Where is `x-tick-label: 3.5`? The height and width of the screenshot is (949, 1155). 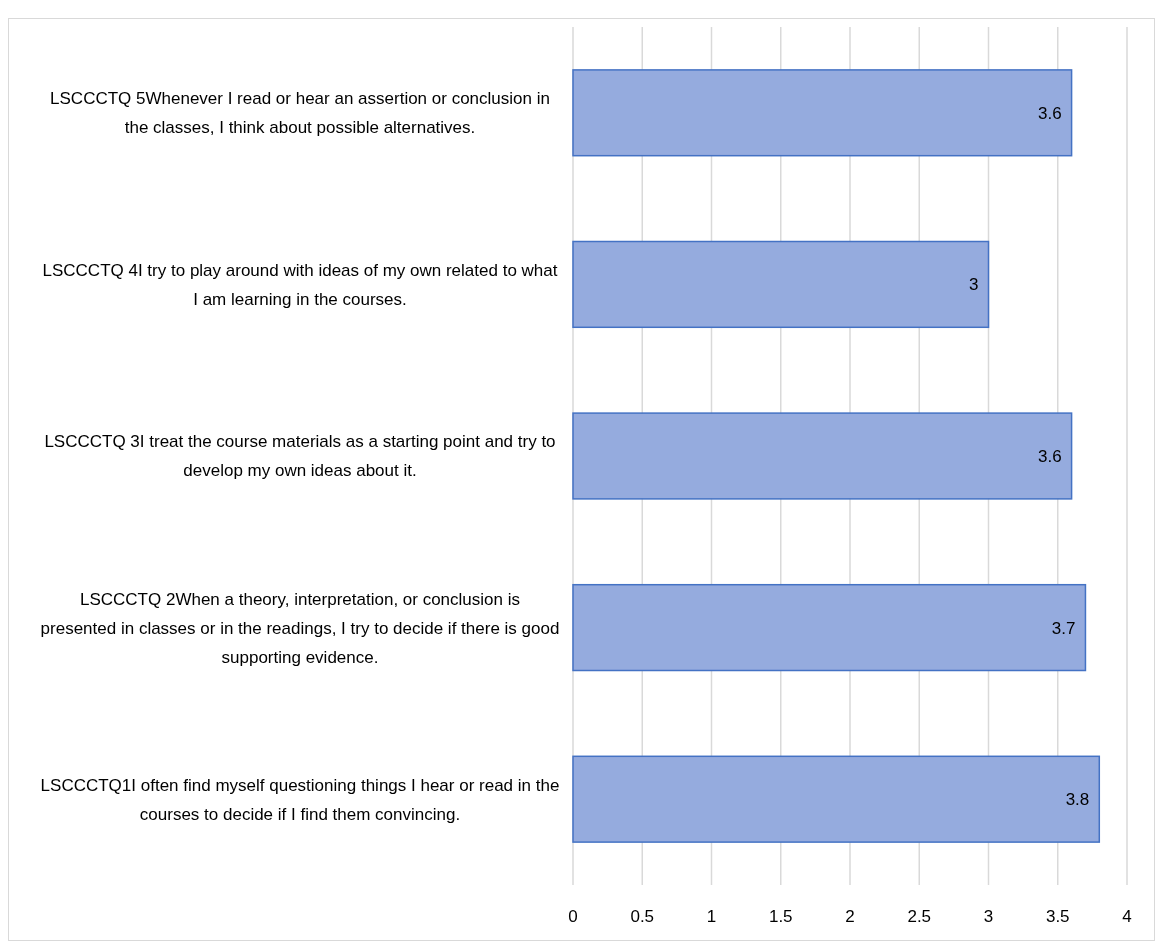
x-tick-label: 3.5 is located at coordinates (1057, 916).